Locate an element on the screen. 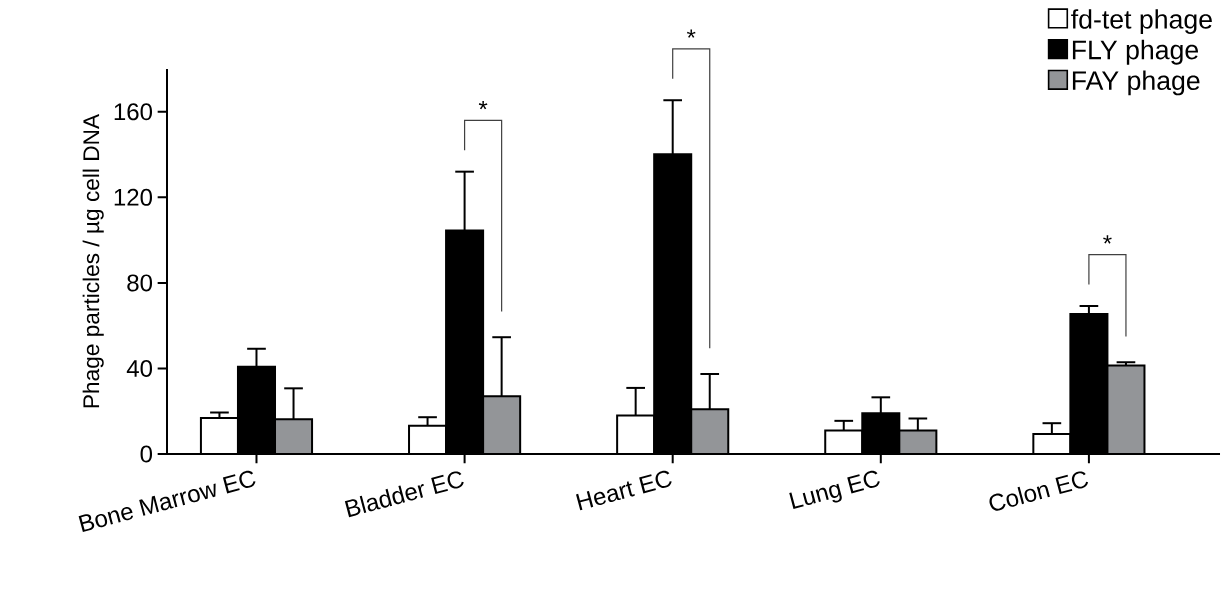  y-tick-label: 0 is located at coordinates (146, 454).